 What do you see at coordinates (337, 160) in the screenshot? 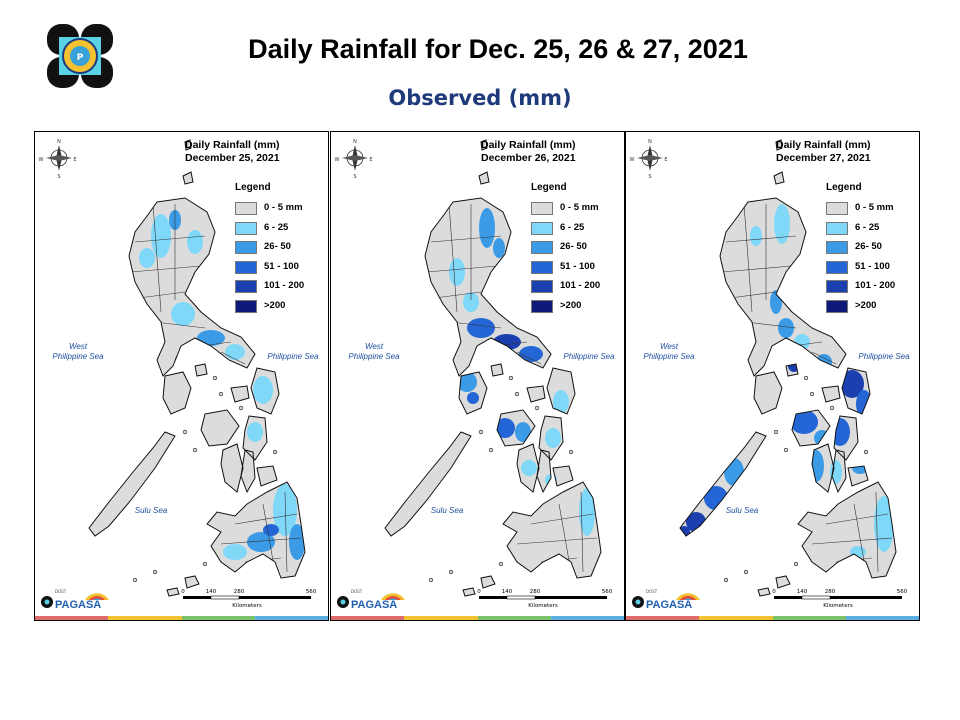
I see `svg-text: W` at bounding box center [337, 160].